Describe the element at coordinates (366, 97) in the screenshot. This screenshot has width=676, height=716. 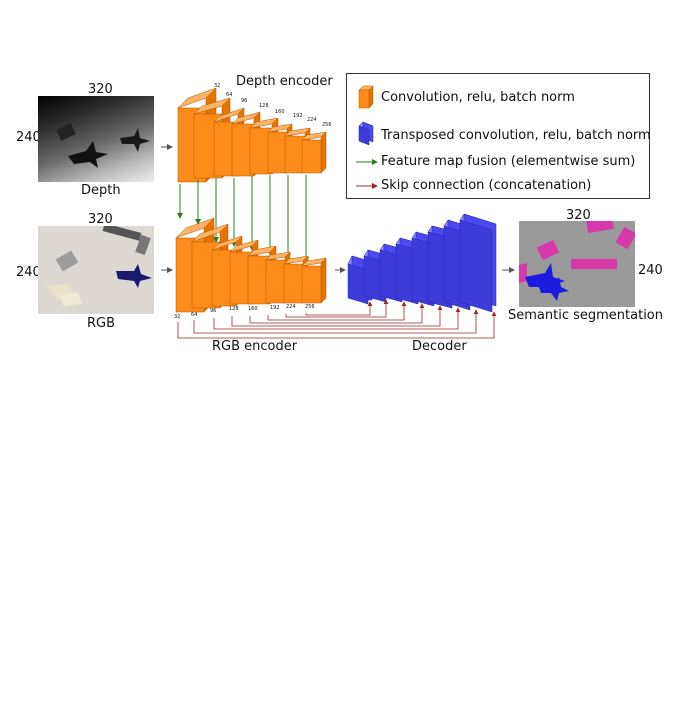
I see `conv-legend-icon` at that location.